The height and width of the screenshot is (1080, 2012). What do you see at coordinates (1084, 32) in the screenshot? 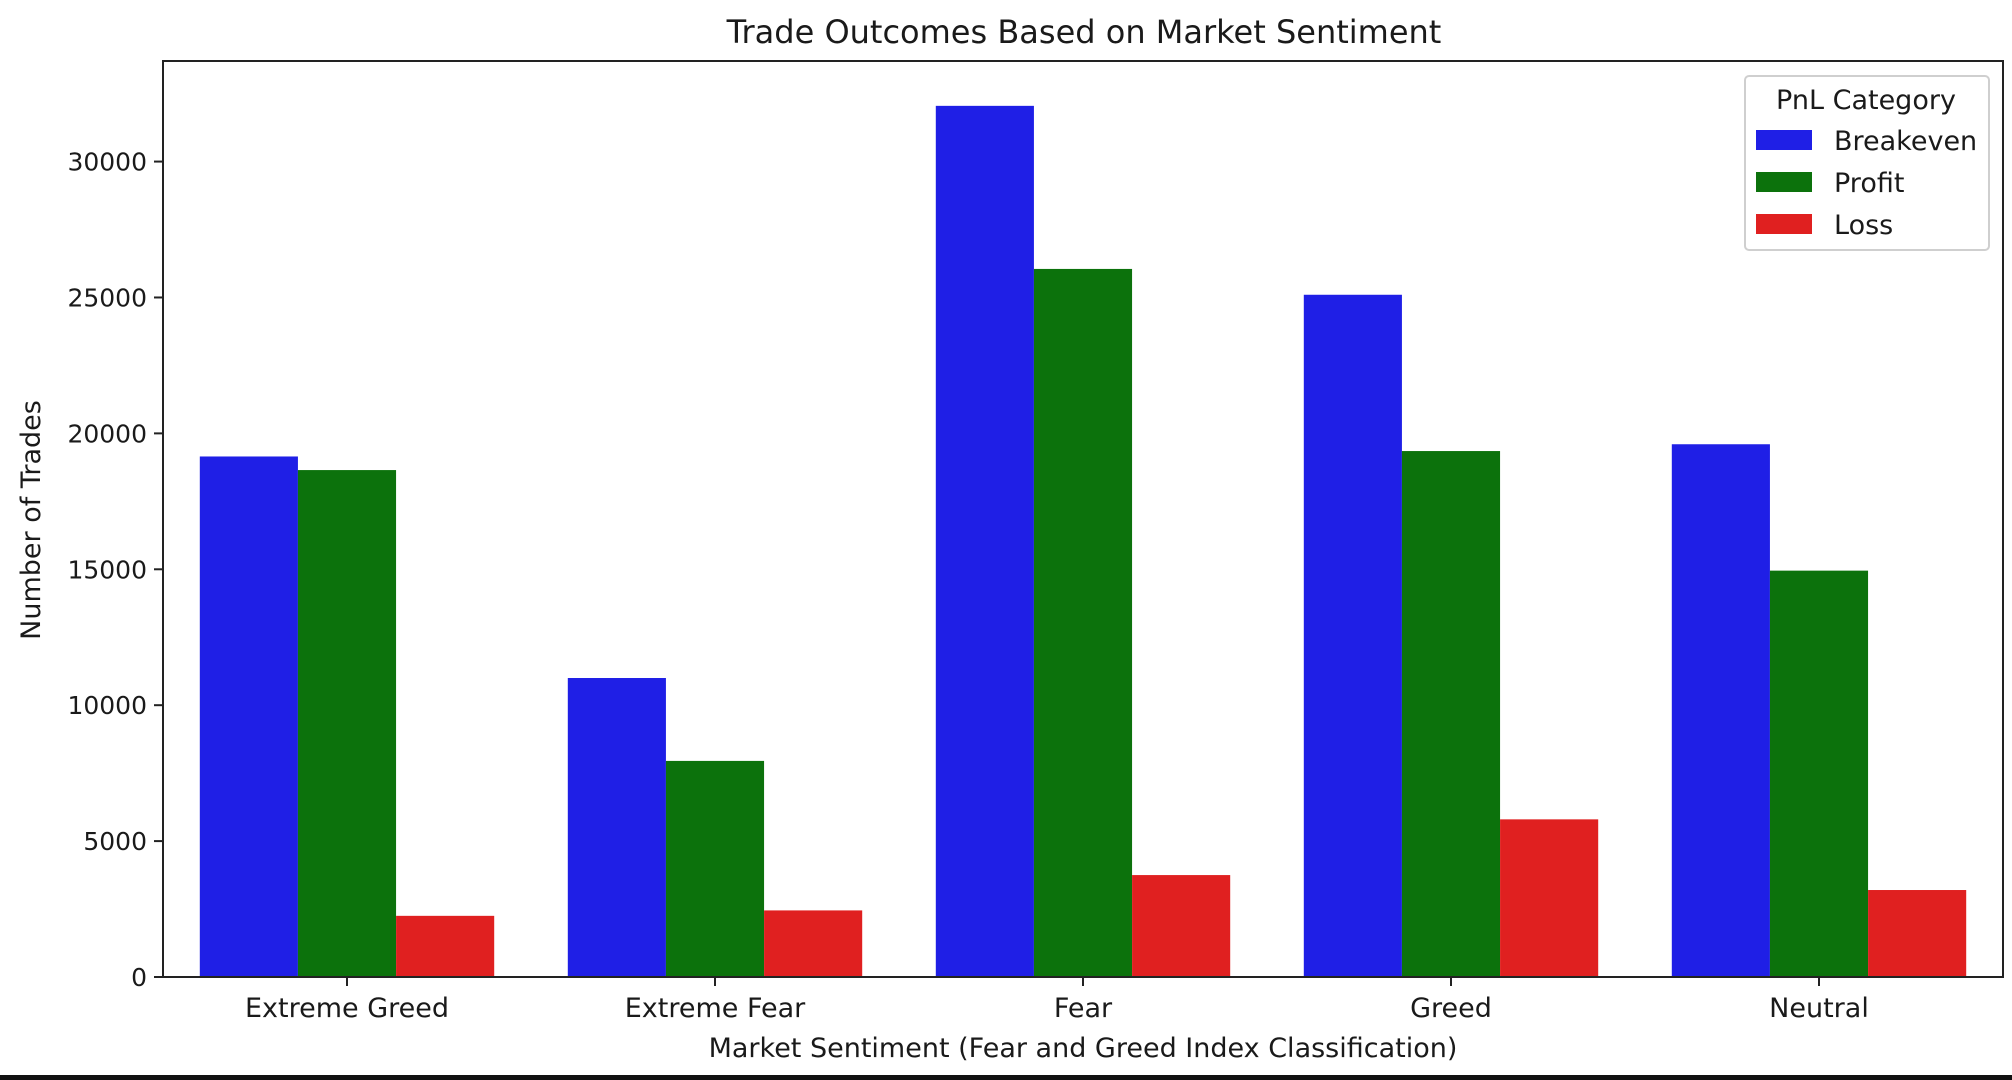
I see `chart-title: Trade Outcomes Based on Market Sentiment` at bounding box center [1084, 32].